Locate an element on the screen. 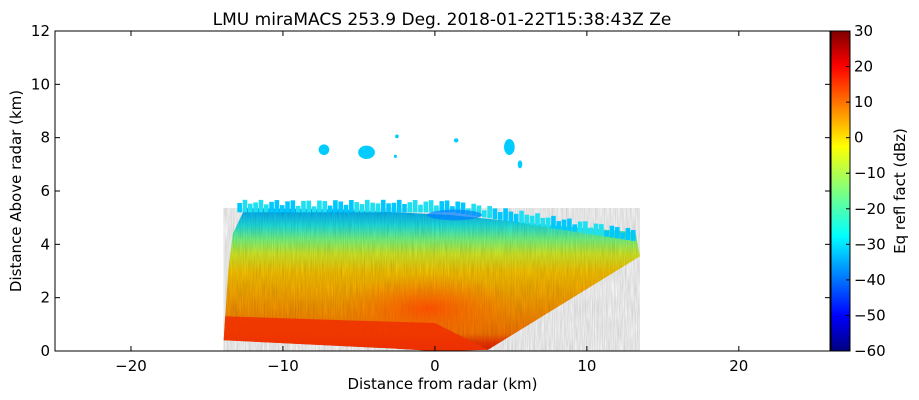 This screenshot has height=400, width=919. colorbar-tick-label: 0 is located at coordinates (859, 138).